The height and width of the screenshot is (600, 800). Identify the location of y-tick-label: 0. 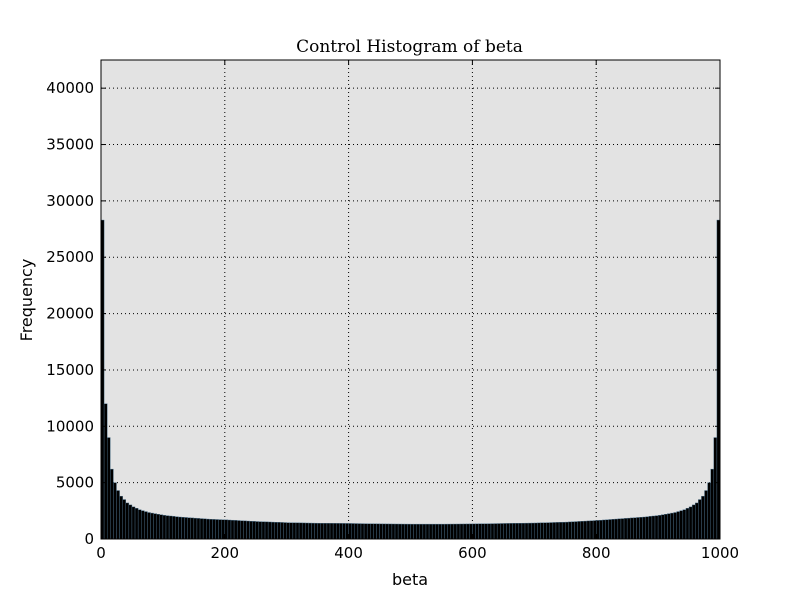
(89, 539).